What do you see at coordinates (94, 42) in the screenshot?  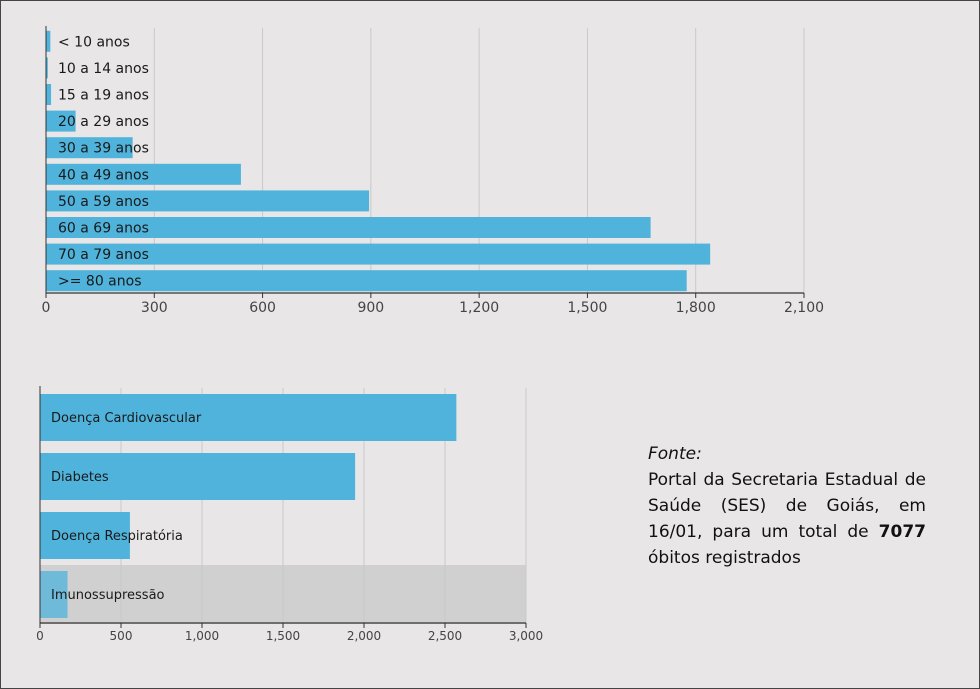 I see `category-label: < 10 anos` at bounding box center [94, 42].